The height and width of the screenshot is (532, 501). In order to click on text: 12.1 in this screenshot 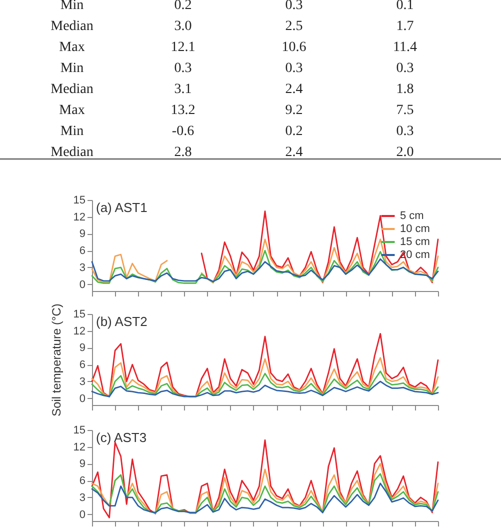, I will do `click(183, 47)`.